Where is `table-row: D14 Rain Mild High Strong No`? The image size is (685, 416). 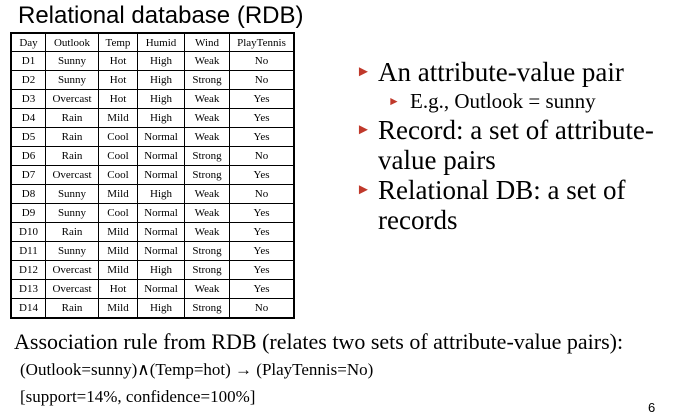
table-row: D14 Rain Mild High Strong No is located at coordinates (152, 308).